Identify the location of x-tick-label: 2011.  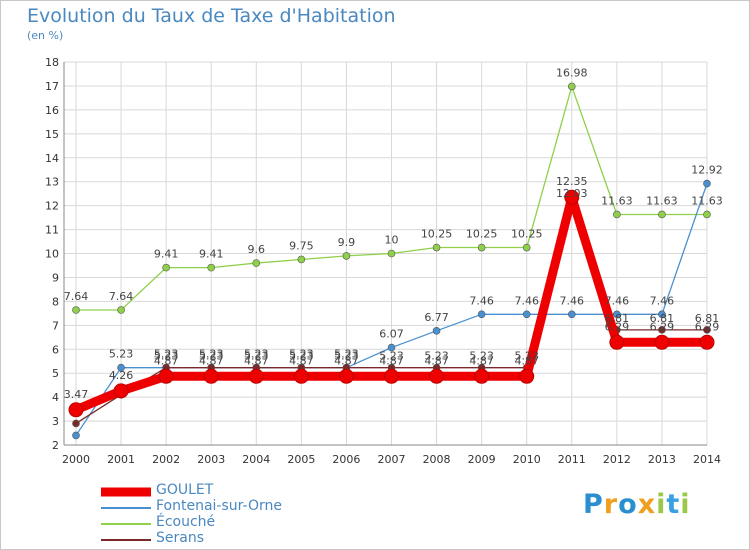
(572, 459).